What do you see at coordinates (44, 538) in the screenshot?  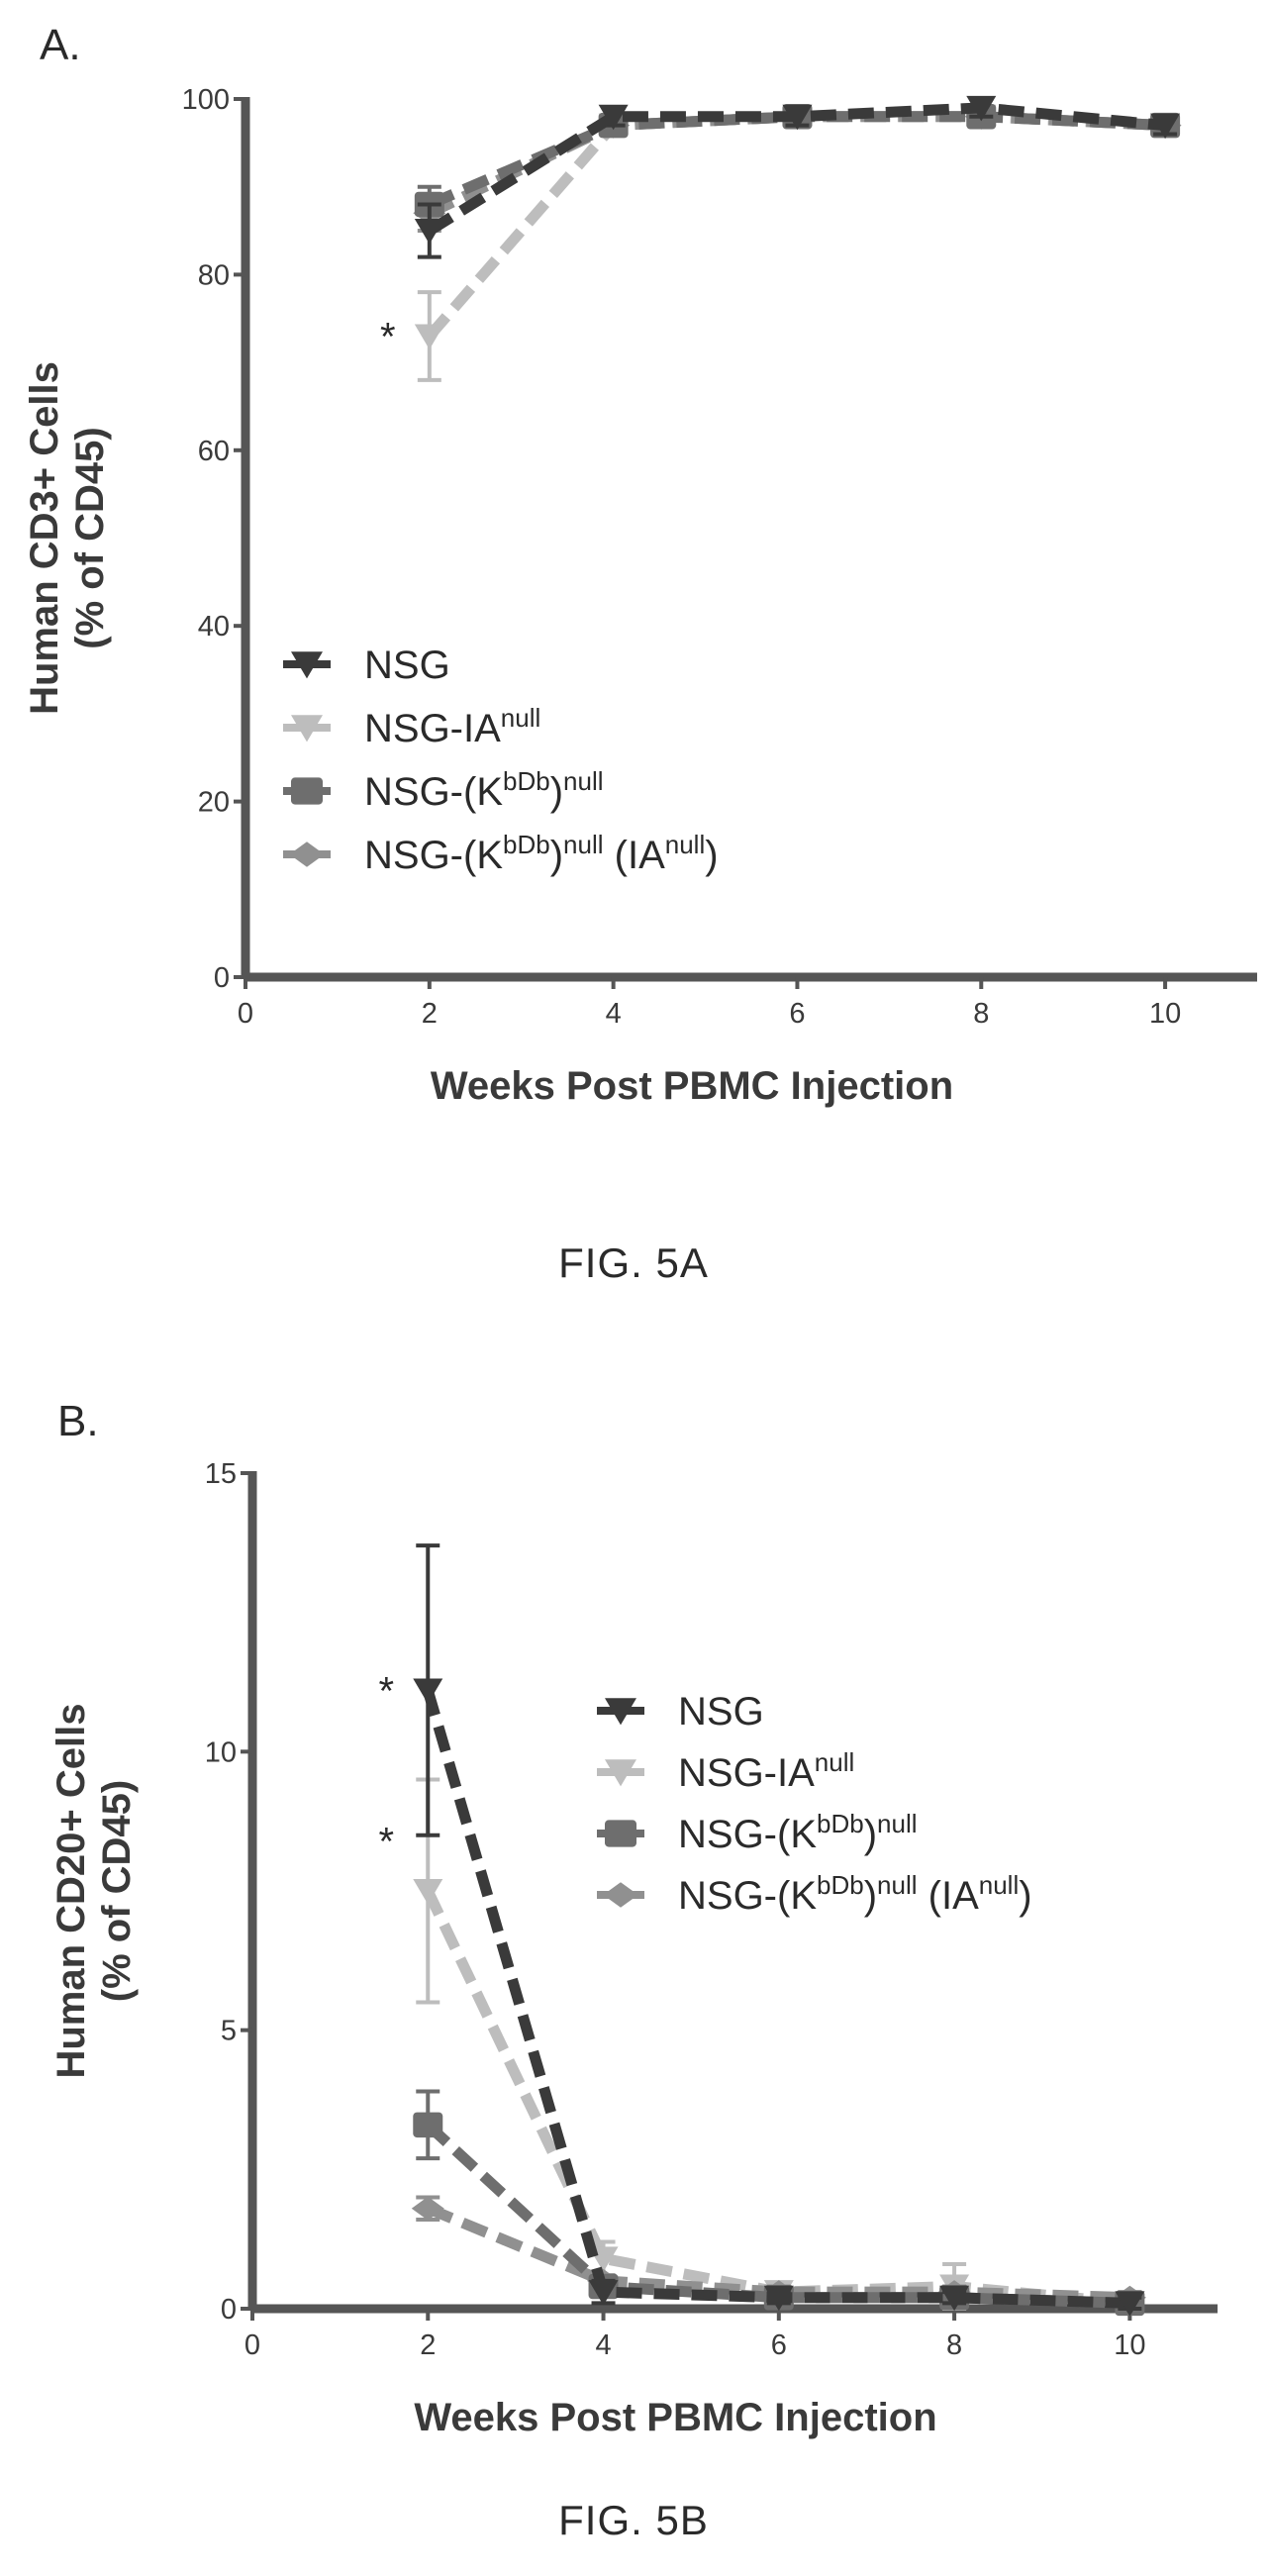 I see `y-axis-title-line: Human CD3+ Cells` at bounding box center [44, 538].